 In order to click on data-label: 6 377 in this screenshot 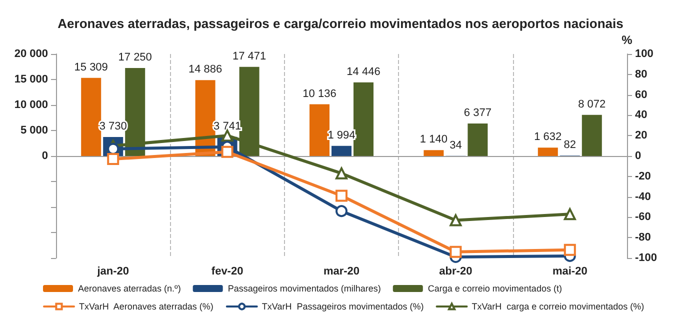, I will do `click(478, 112)`.